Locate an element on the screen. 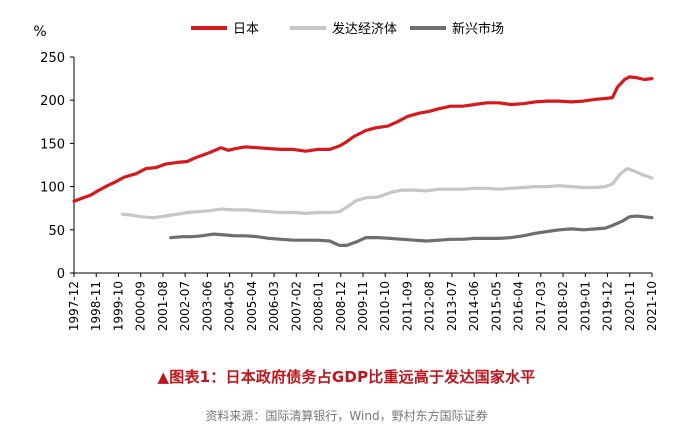  x-tick-label: 2007-02 is located at coordinates (296, 306).